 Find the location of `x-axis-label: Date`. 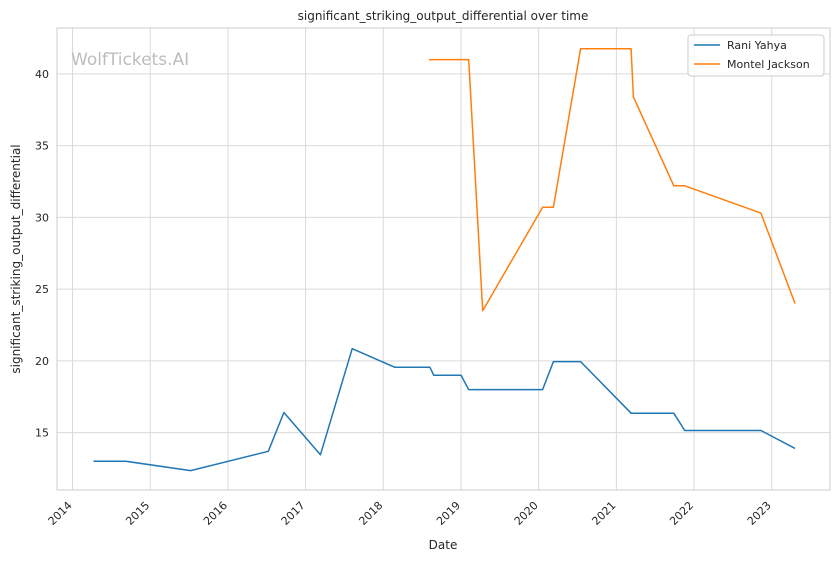

x-axis-label: Date is located at coordinates (443, 545).